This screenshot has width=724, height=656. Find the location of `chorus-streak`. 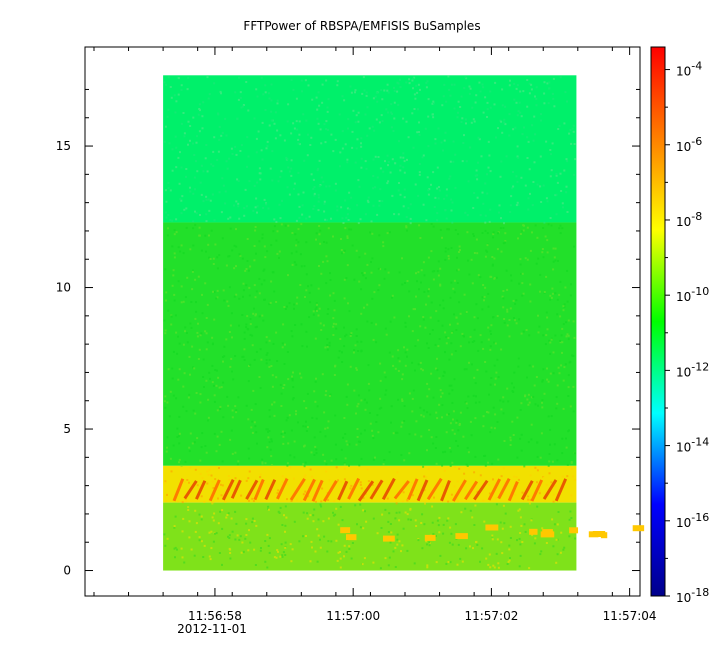

chorus-streak is located at coordinates (471, 490).